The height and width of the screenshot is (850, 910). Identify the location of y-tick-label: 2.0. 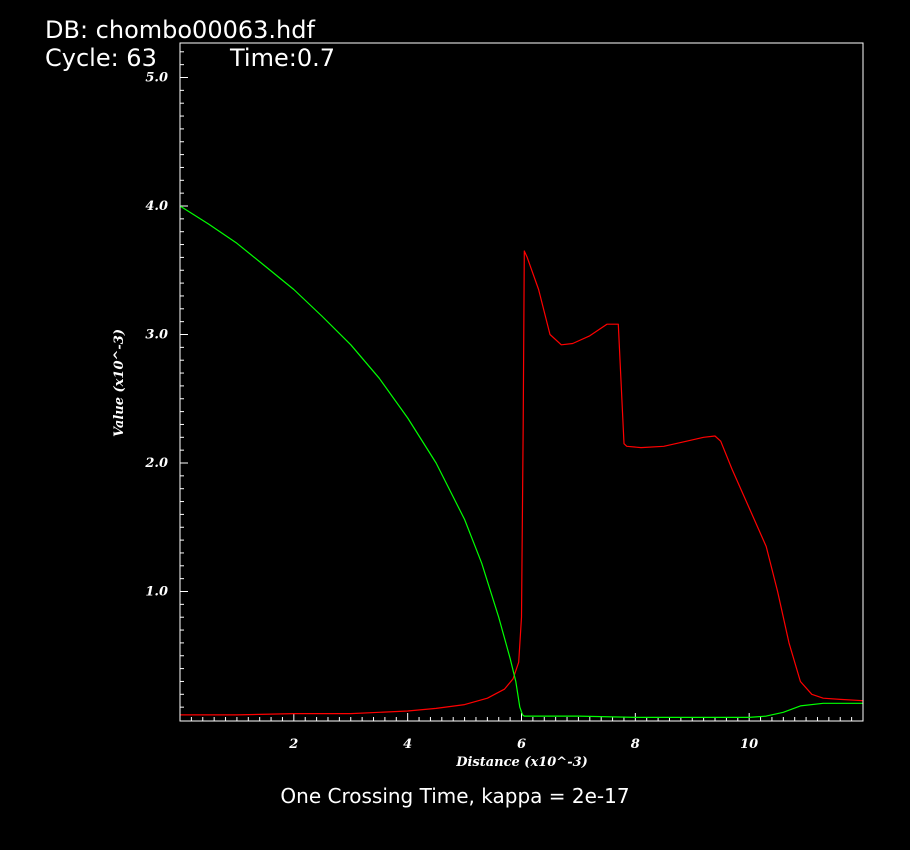
(156, 463).